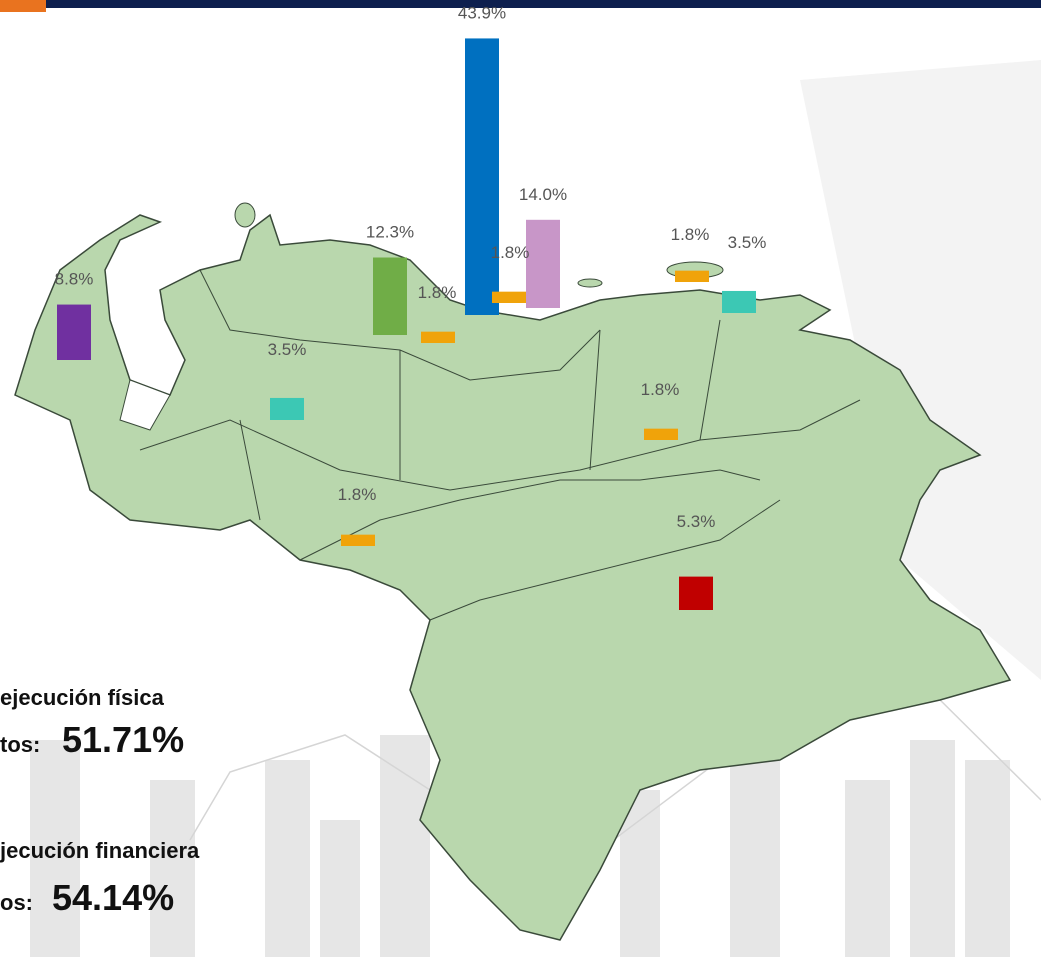  Describe the element at coordinates (82, 697) in the screenshot. I see `stat-heading: ejecución física` at that location.